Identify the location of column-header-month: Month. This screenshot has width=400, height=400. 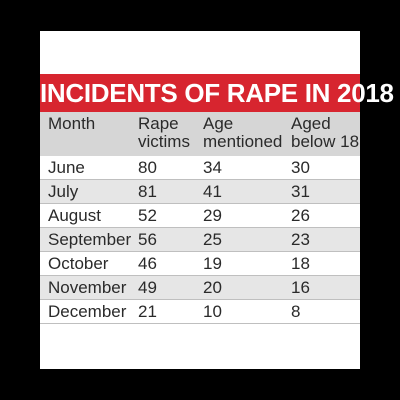
(71, 124).